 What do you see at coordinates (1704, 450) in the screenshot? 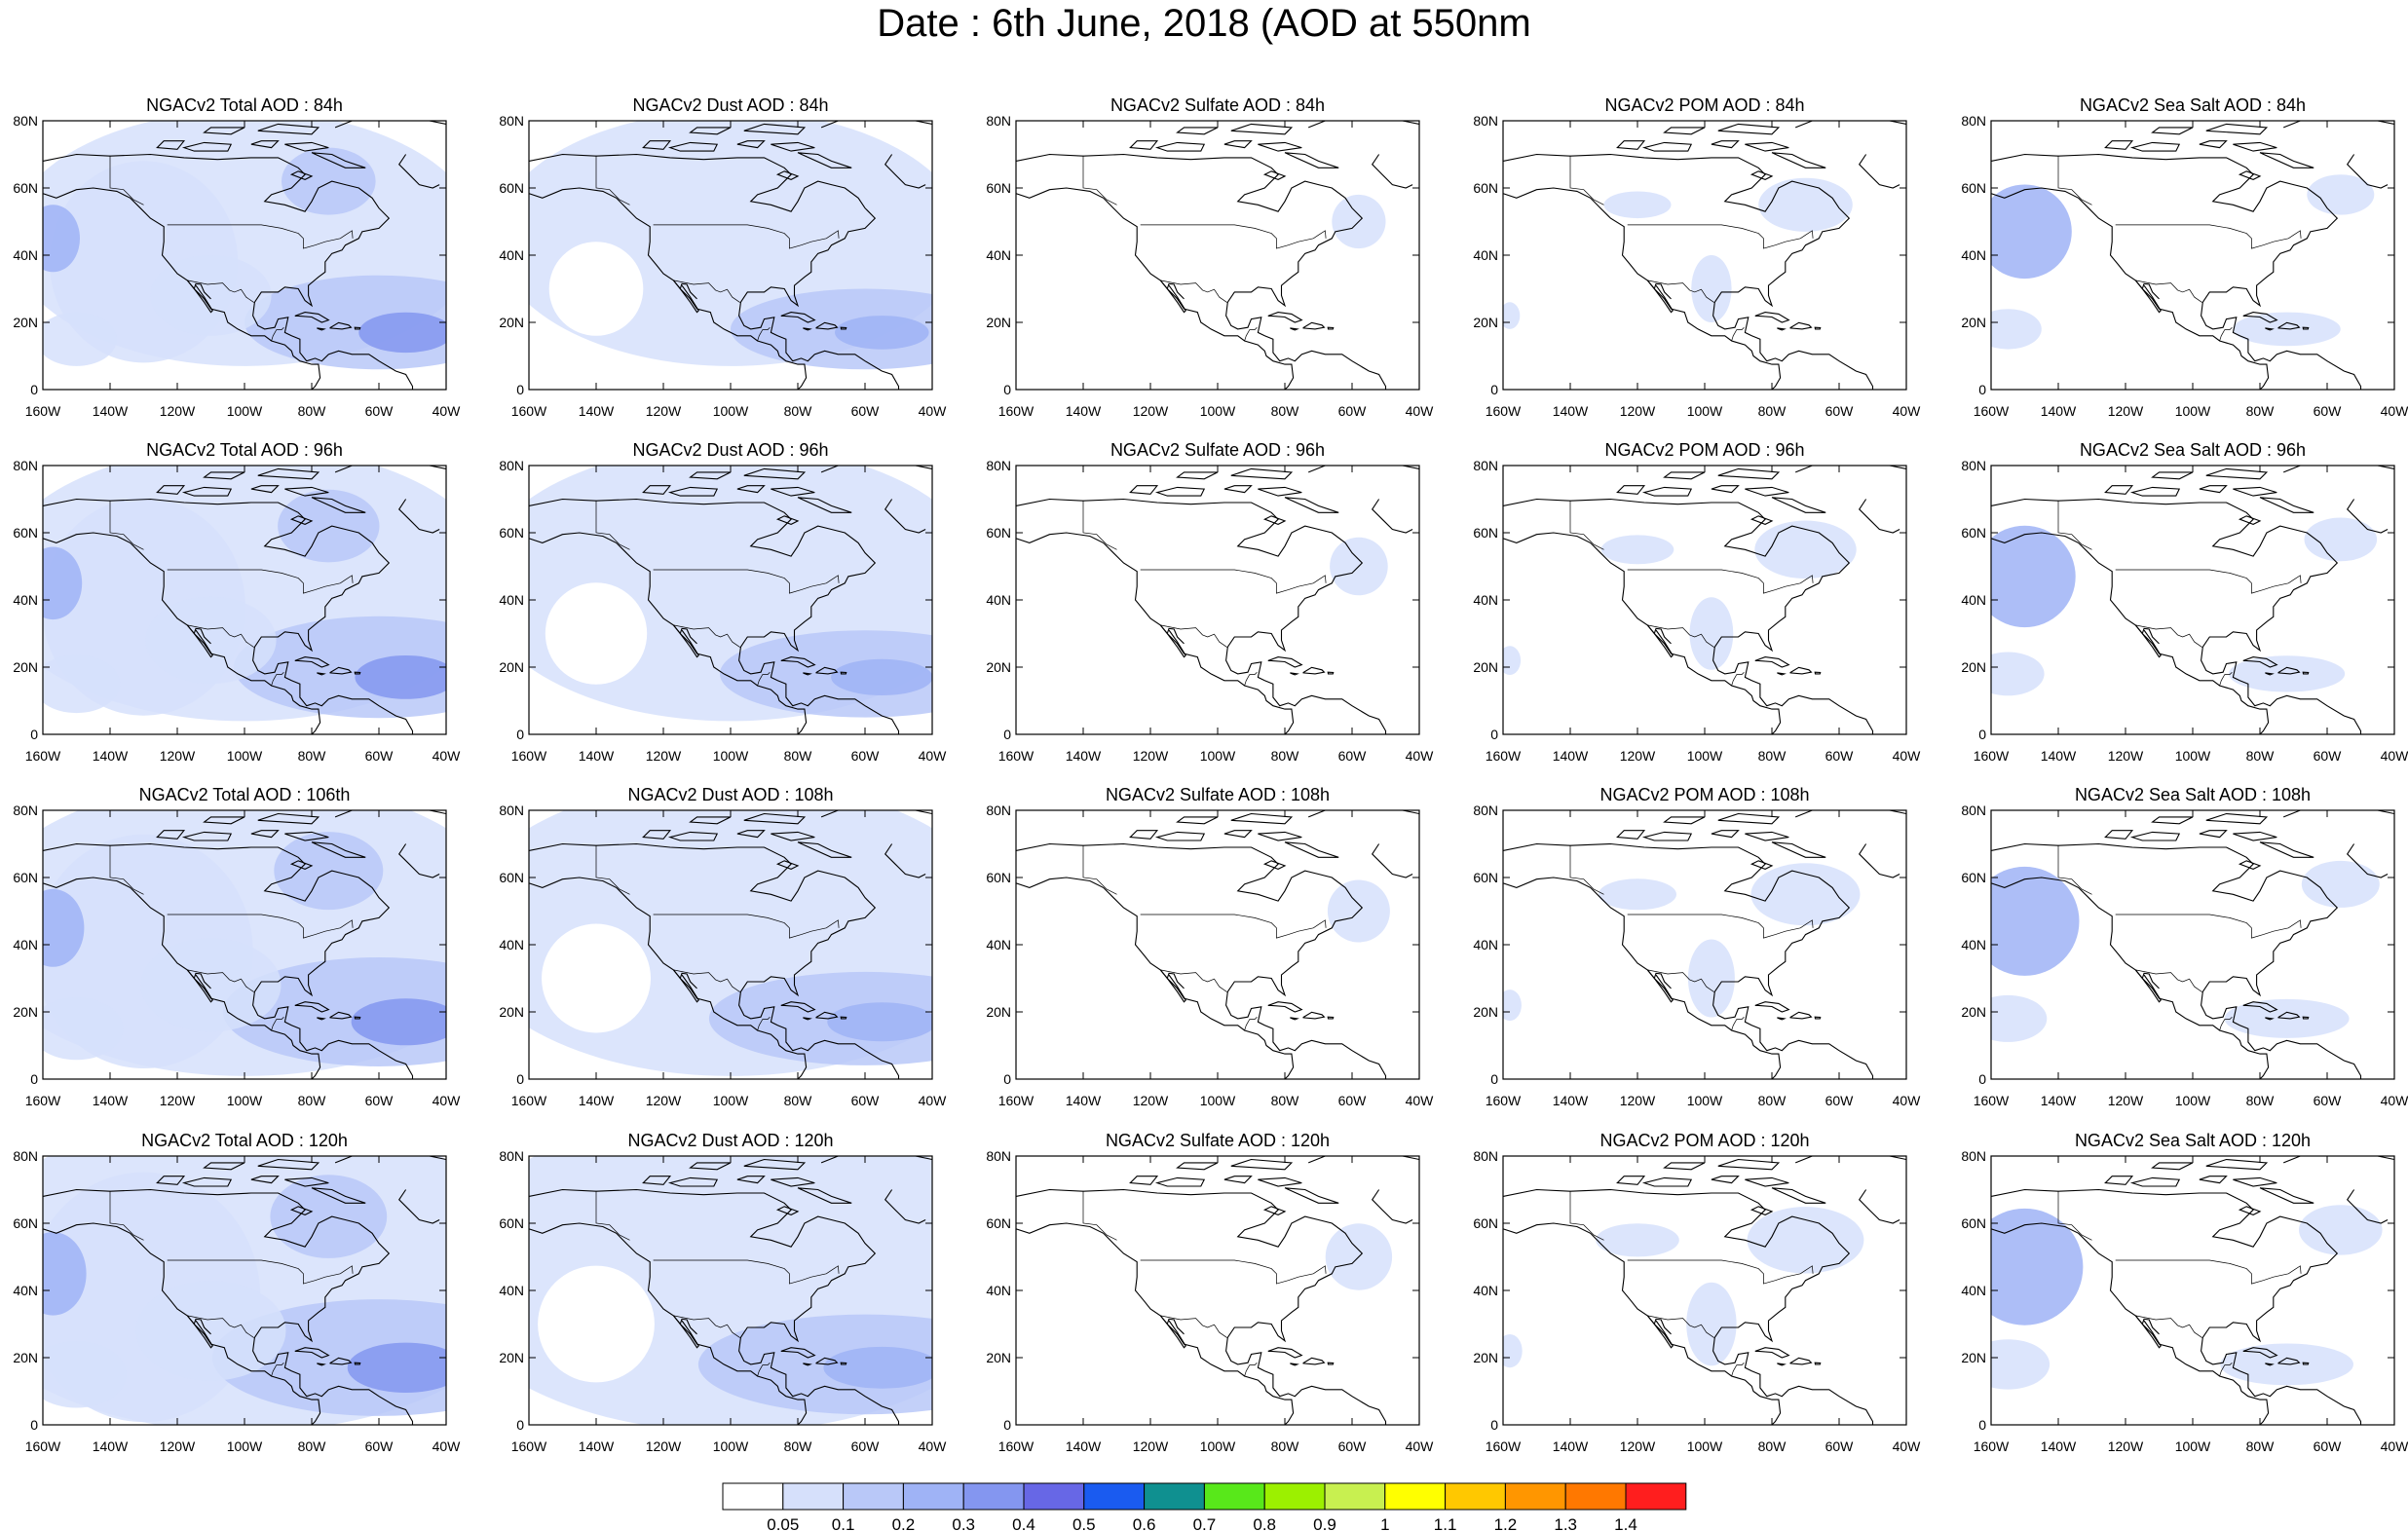
I see `panel-title: NGACv2 POM AOD : 96h` at bounding box center [1704, 450].